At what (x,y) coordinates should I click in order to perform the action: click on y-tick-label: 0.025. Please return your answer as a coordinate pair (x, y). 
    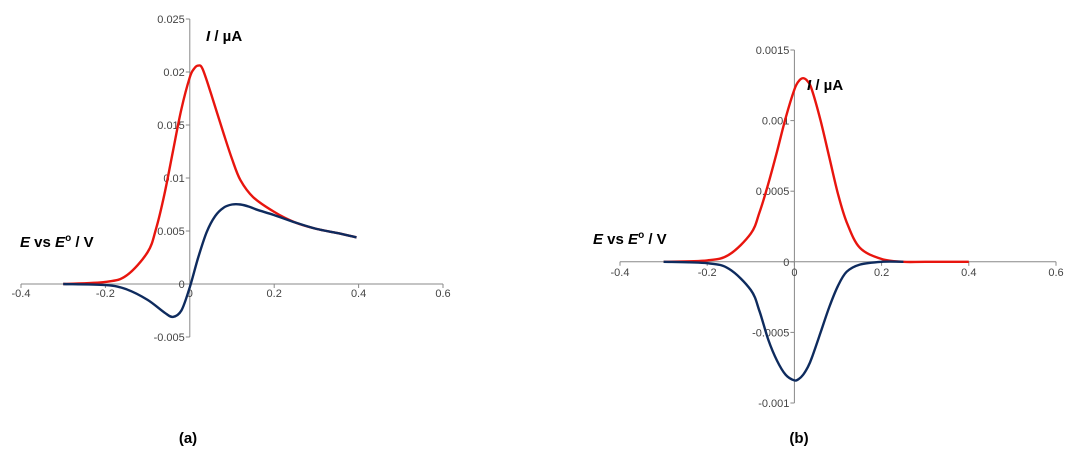
    Looking at the image, I should click on (171, 20).